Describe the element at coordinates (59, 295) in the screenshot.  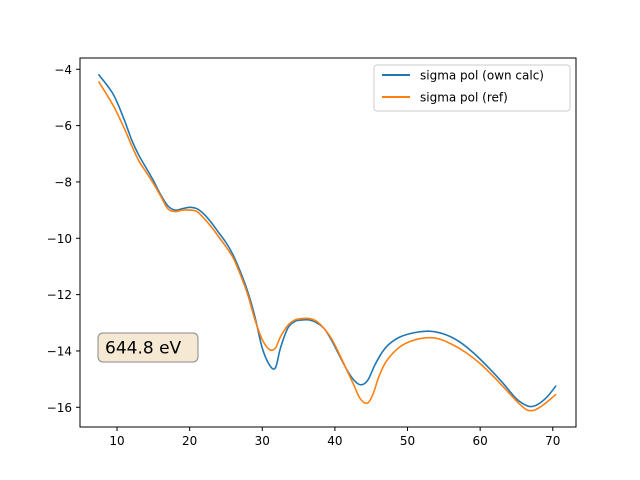
I see `y-tick-label: −12` at that location.